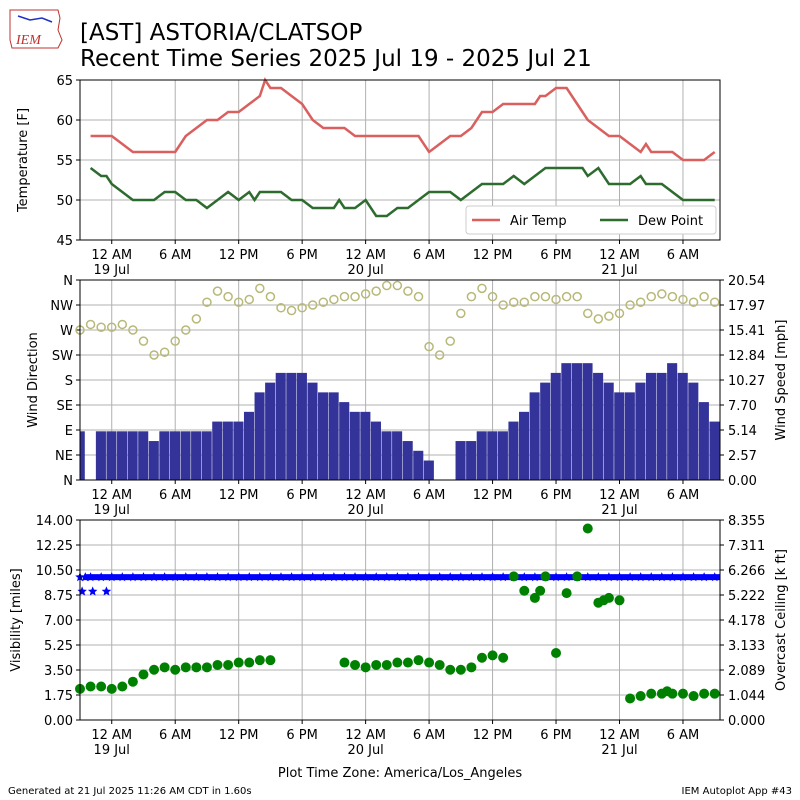  I want to click on logo-text: IEM, so click(28, 40).